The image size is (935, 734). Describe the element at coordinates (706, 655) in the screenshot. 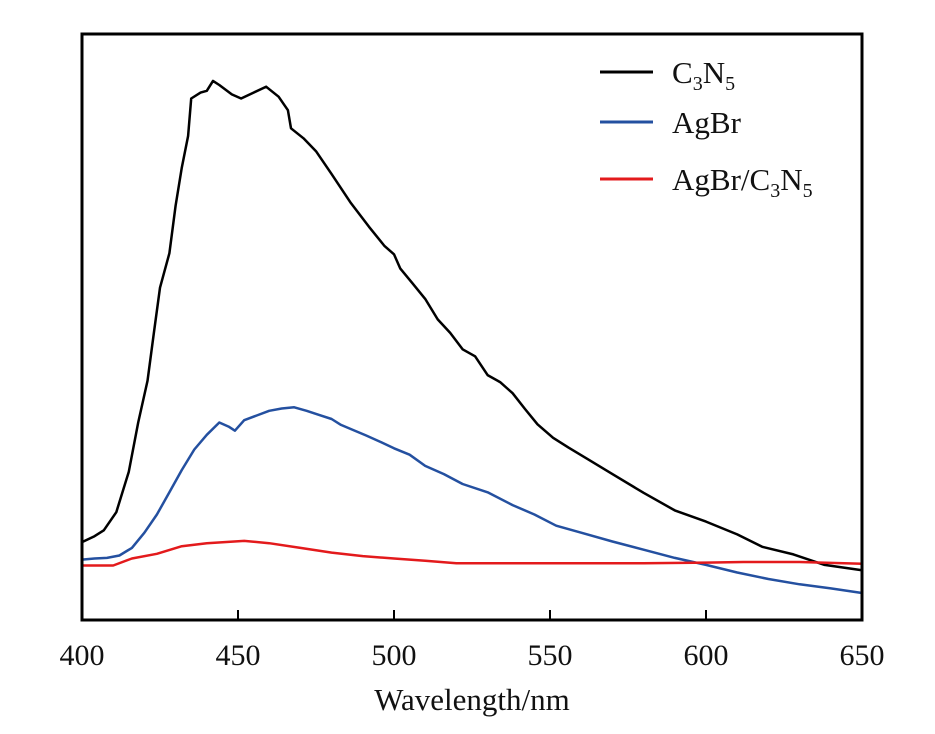

I see `x-tick-label: 600` at that location.